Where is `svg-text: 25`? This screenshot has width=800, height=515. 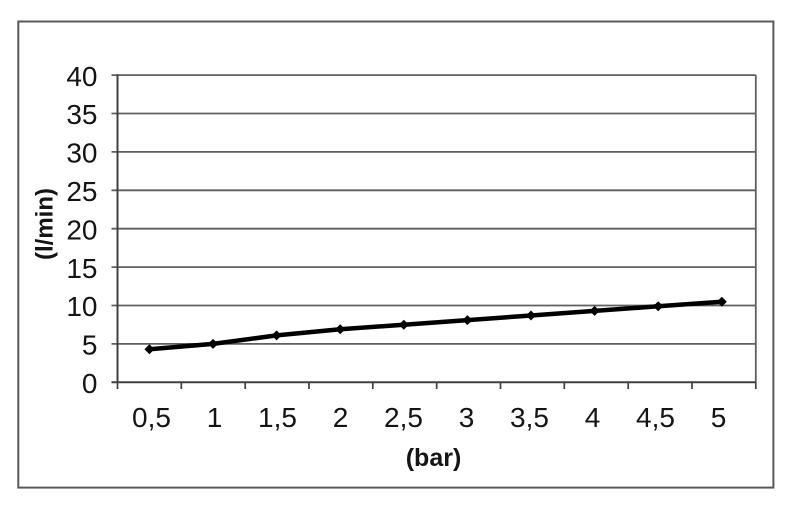 svg-text: 25 is located at coordinates (81, 191).